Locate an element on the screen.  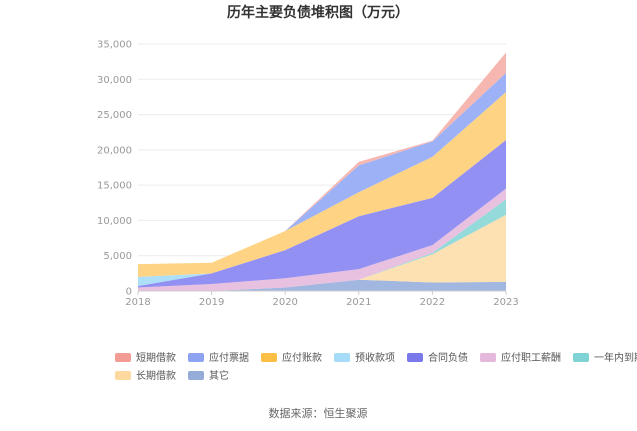
legend-item: 预收款项 is located at coordinates (364, 357).